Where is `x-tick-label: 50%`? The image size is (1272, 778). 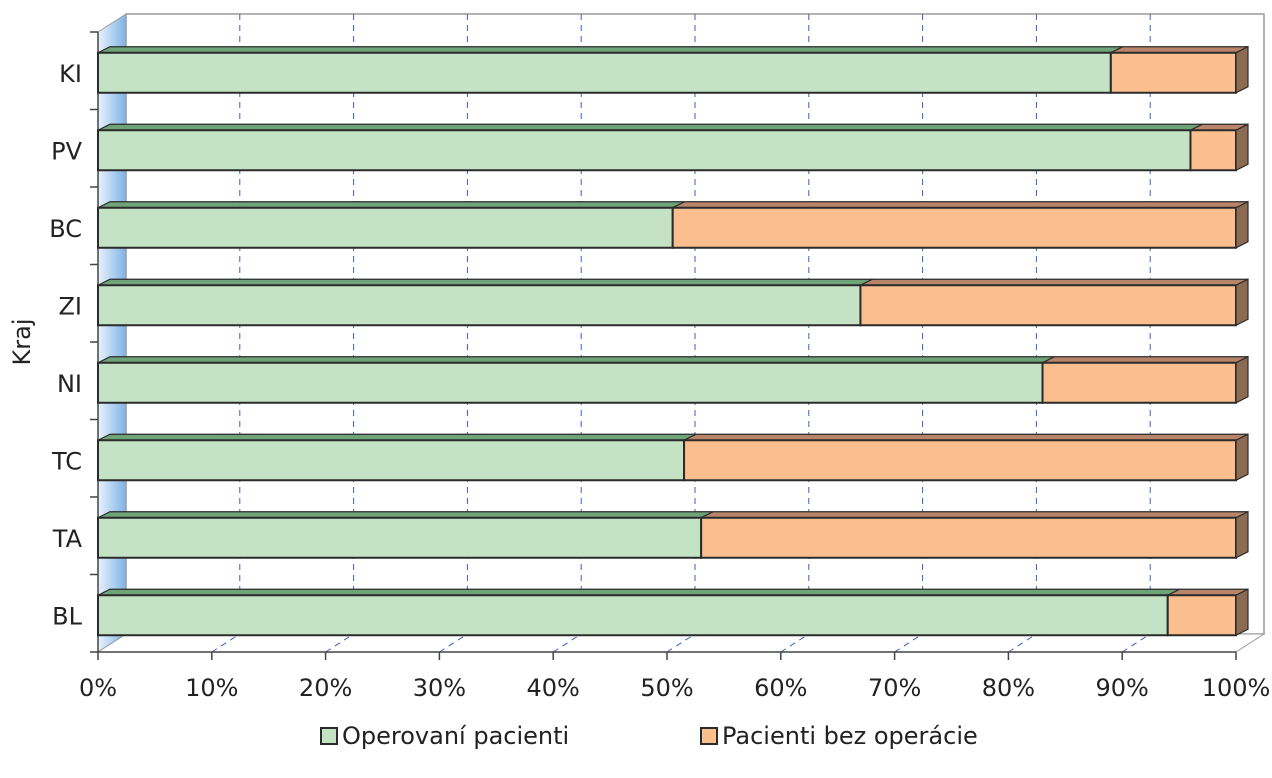 x-tick-label: 50% is located at coordinates (666, 688).